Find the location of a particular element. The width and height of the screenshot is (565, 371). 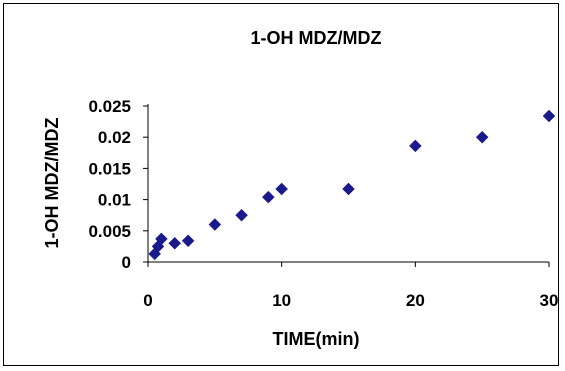

y-tick-label: 0.005 is located at coordinates (109, 231).